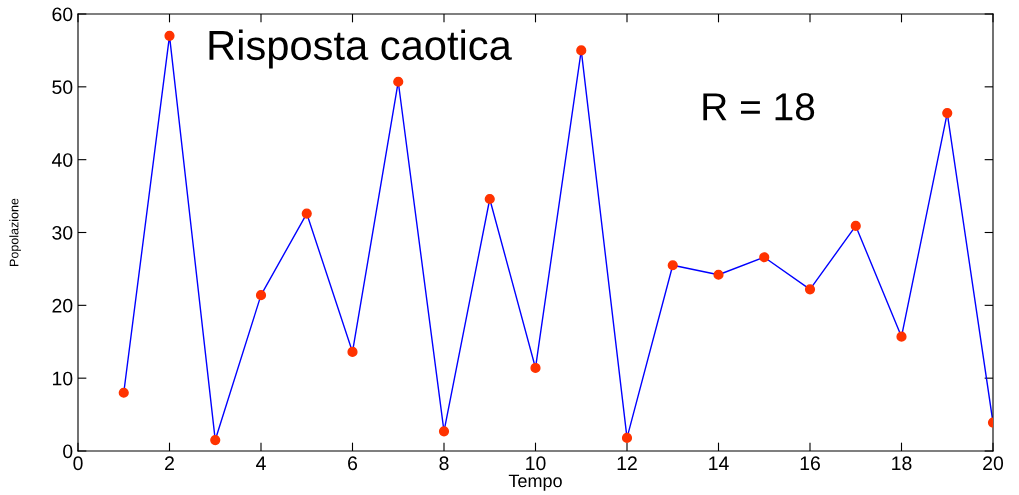  Describe the element at coordinates (62, 160) in the screenshot. I see `y-tick-label: 40` at that location.